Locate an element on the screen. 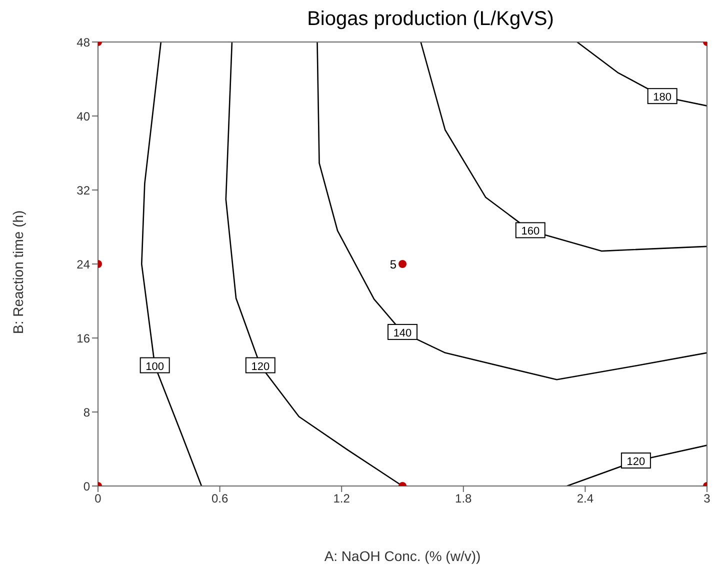 This screenshot has width=728, height=585. x-tick-label: 3 is located at coordinates (707, 499).